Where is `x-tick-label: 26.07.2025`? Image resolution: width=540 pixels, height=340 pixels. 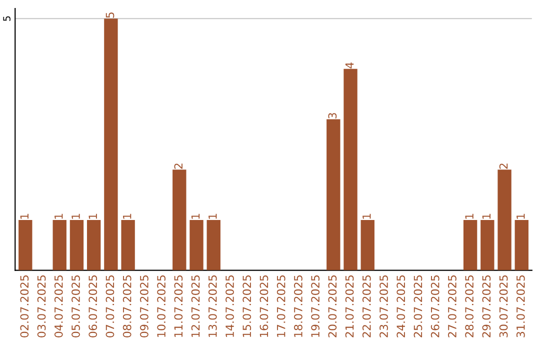 x-tick-label: 26.07.2025 is located at coordinates (435, 306).